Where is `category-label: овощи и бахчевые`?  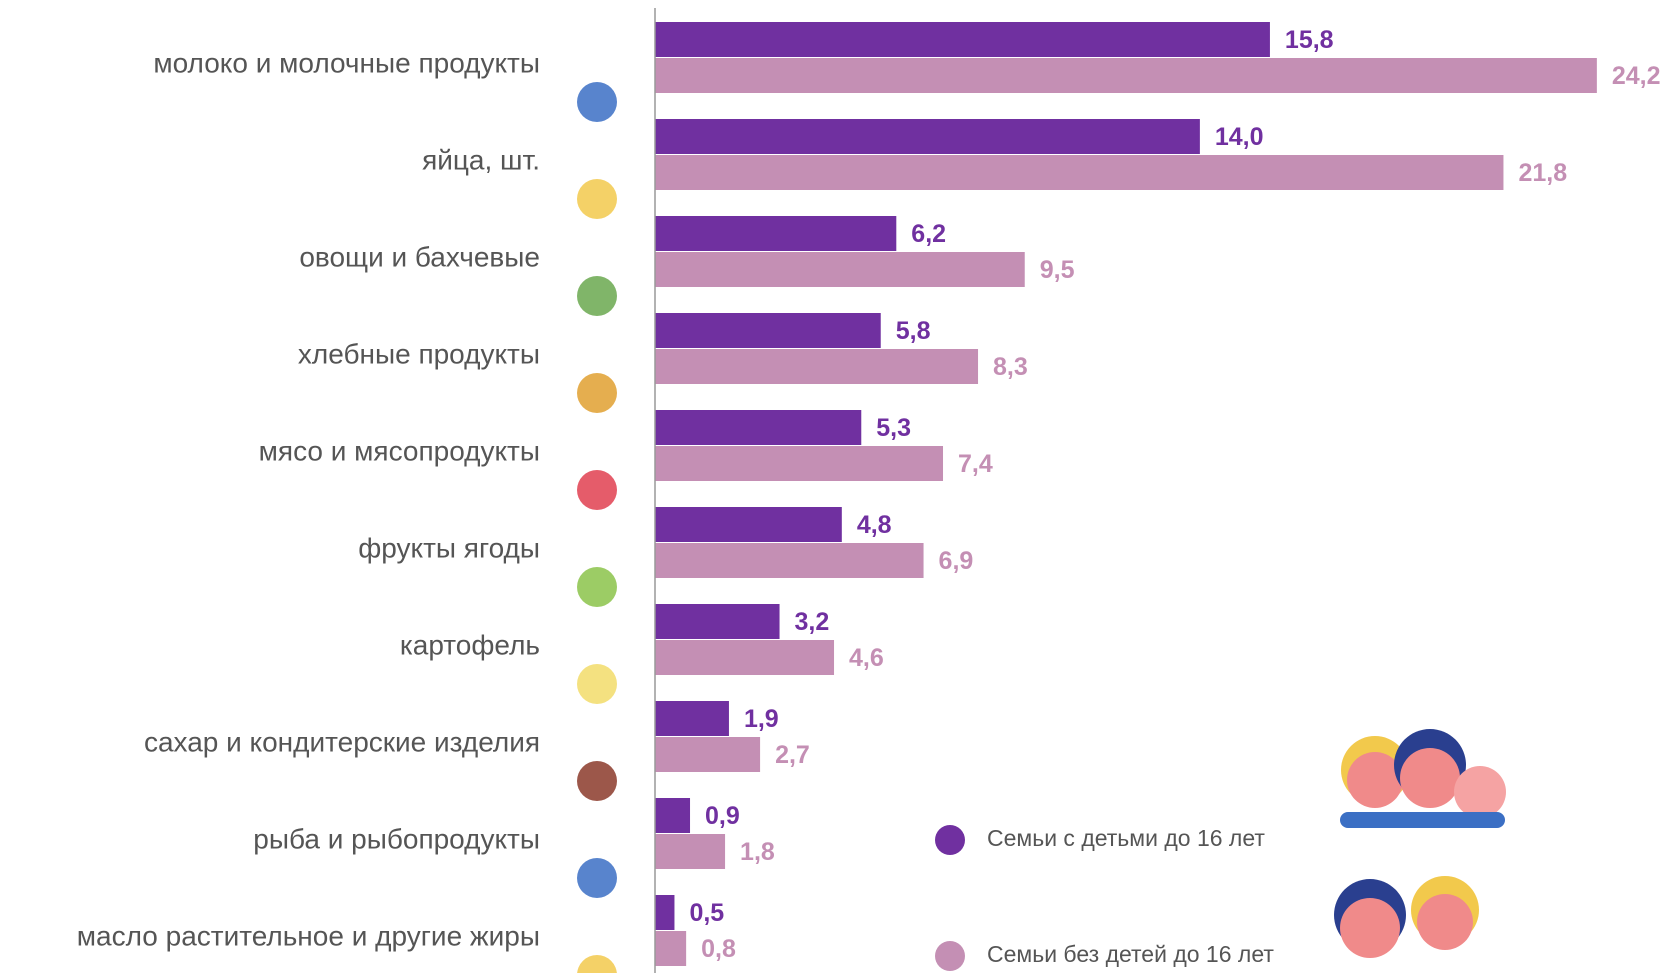
category-label: овощи и бахчевые is located at coordinates (419, 256).